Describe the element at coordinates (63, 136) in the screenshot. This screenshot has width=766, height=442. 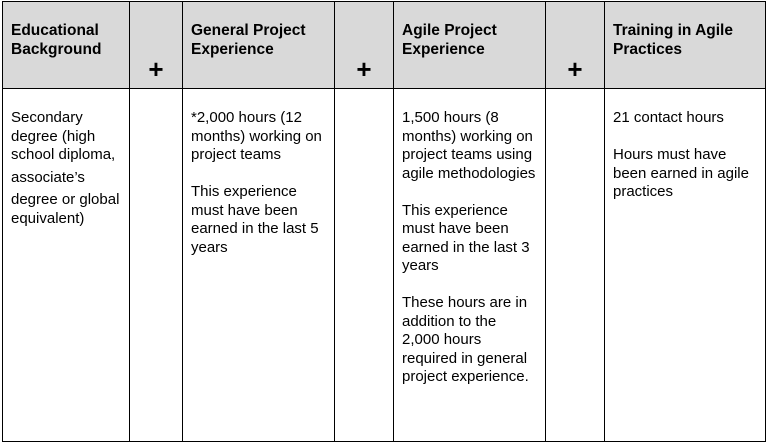
I see `text: Secondary degree (high school diploma,` at that location.